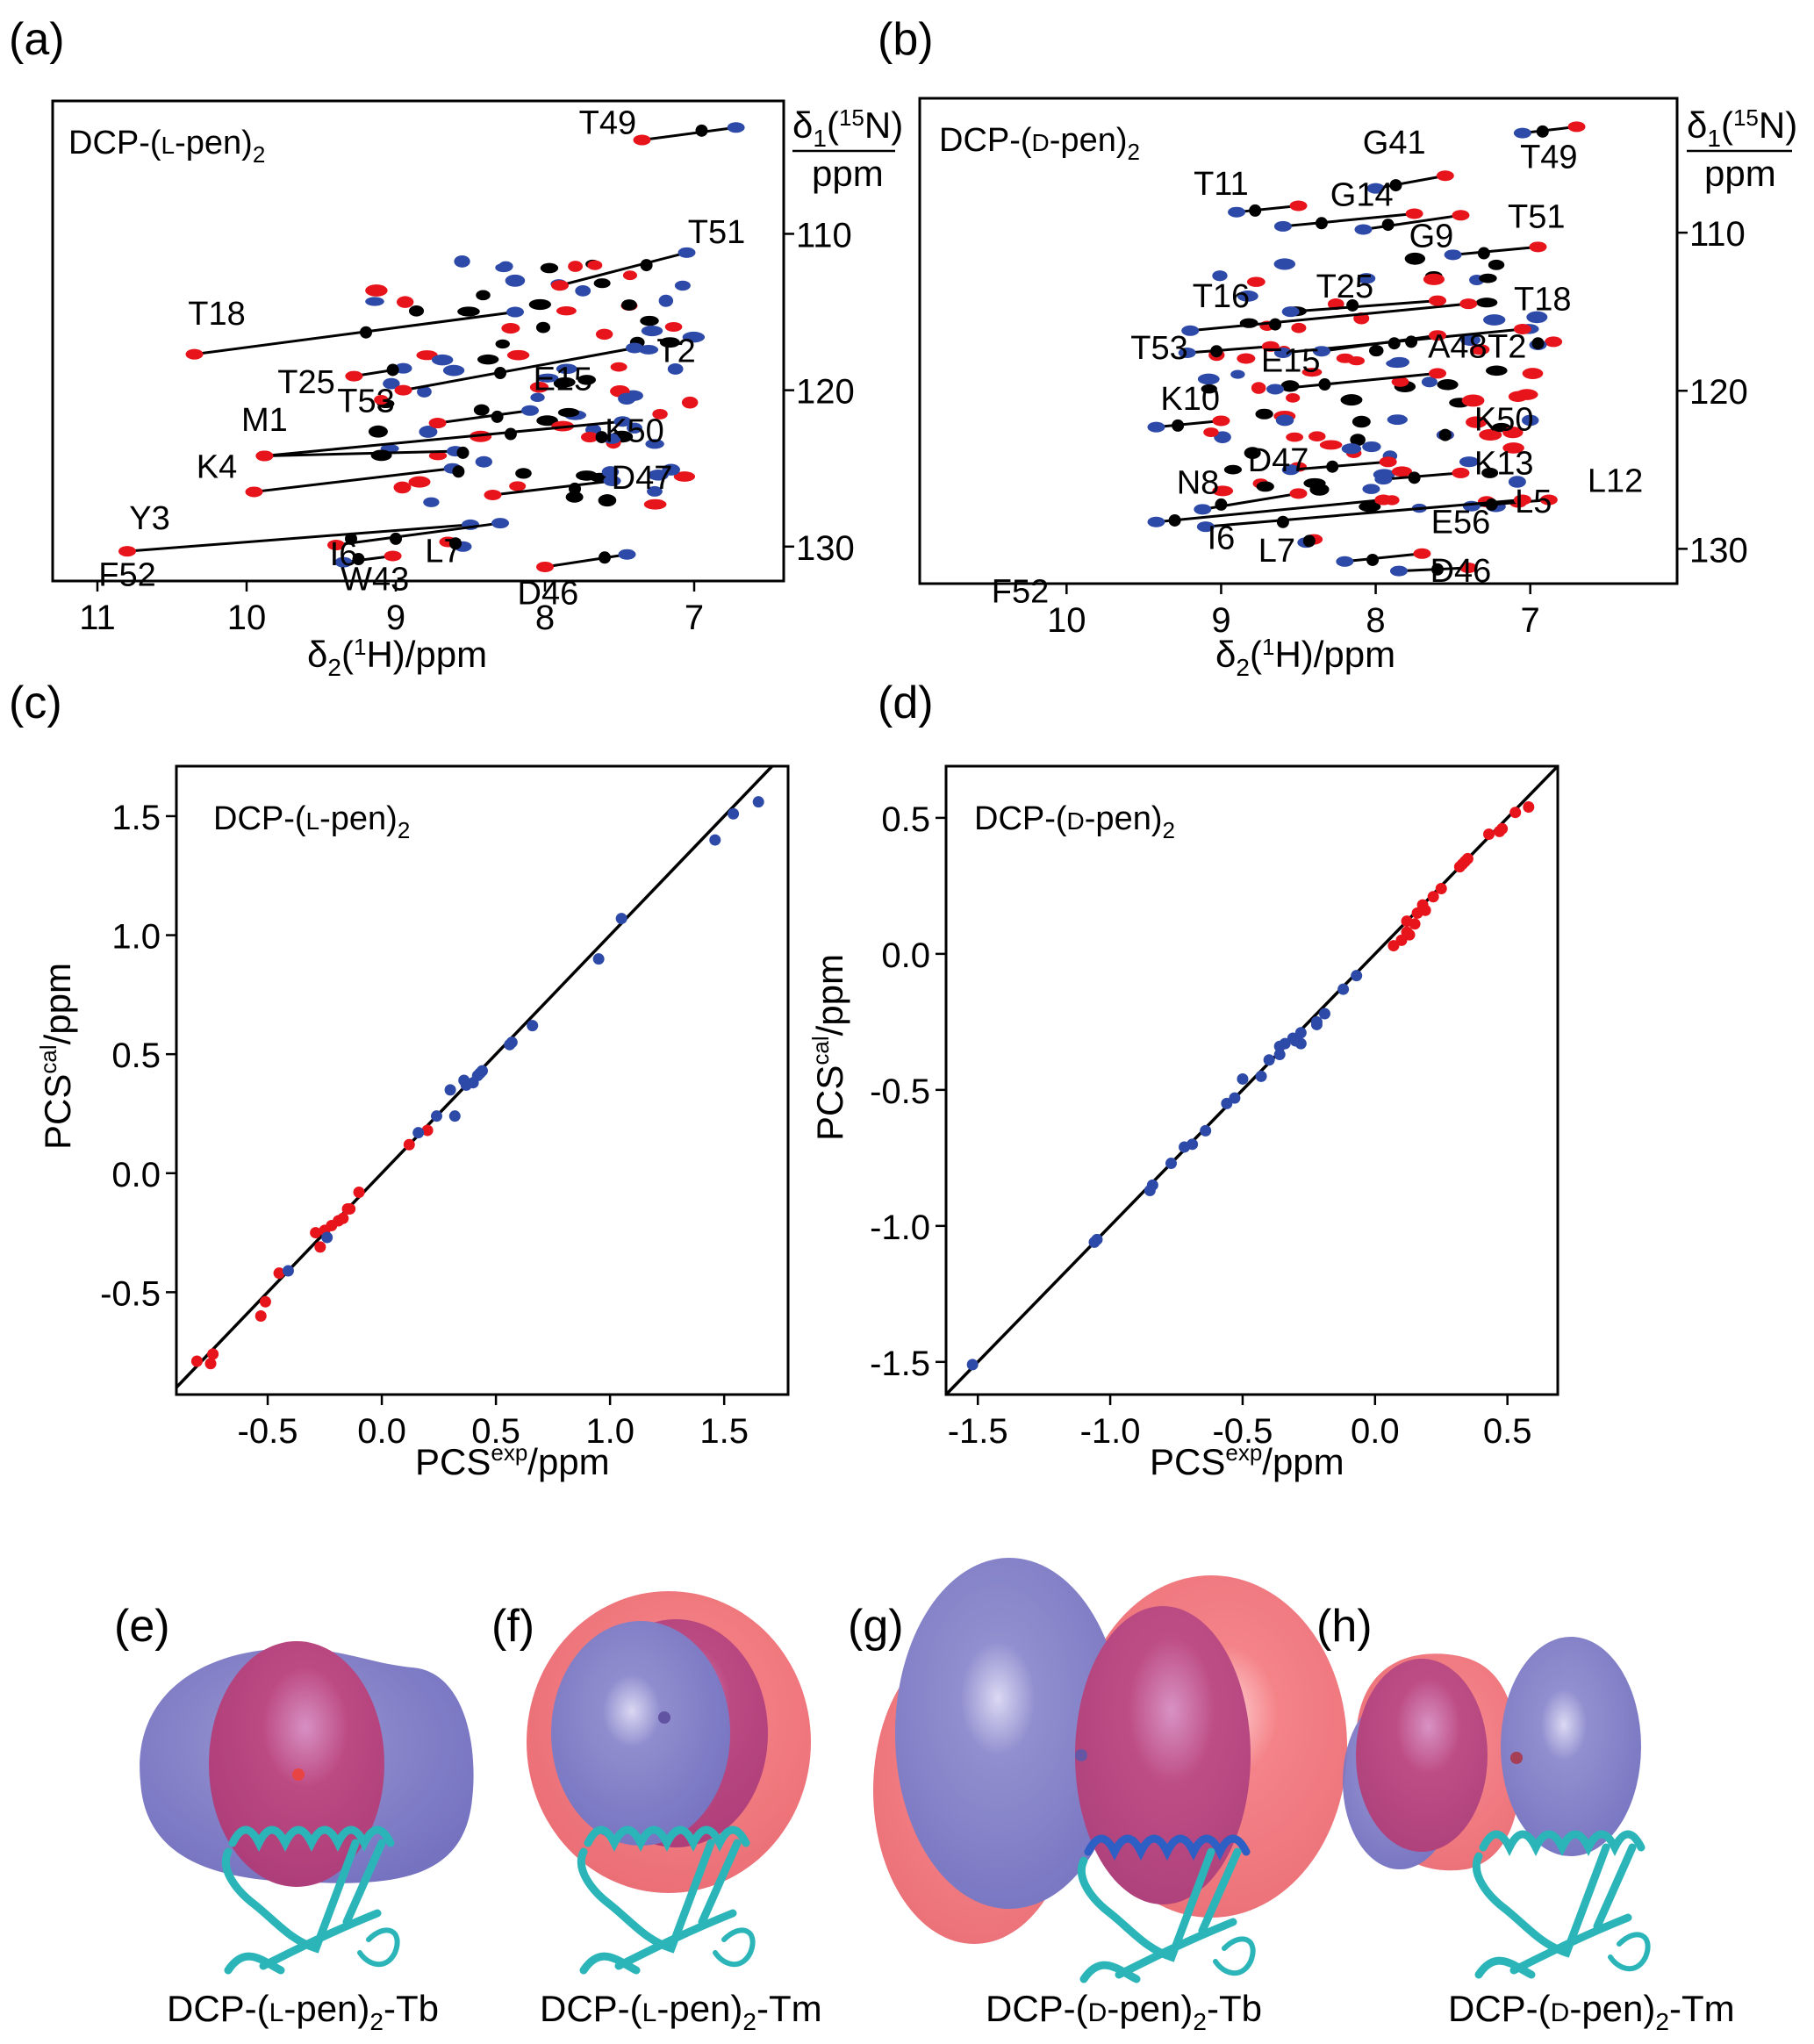 Image resolution: width=1814 pixels, height=2044 pixels. I want to click on panel-letter-e: (e), so click(142, 1627).